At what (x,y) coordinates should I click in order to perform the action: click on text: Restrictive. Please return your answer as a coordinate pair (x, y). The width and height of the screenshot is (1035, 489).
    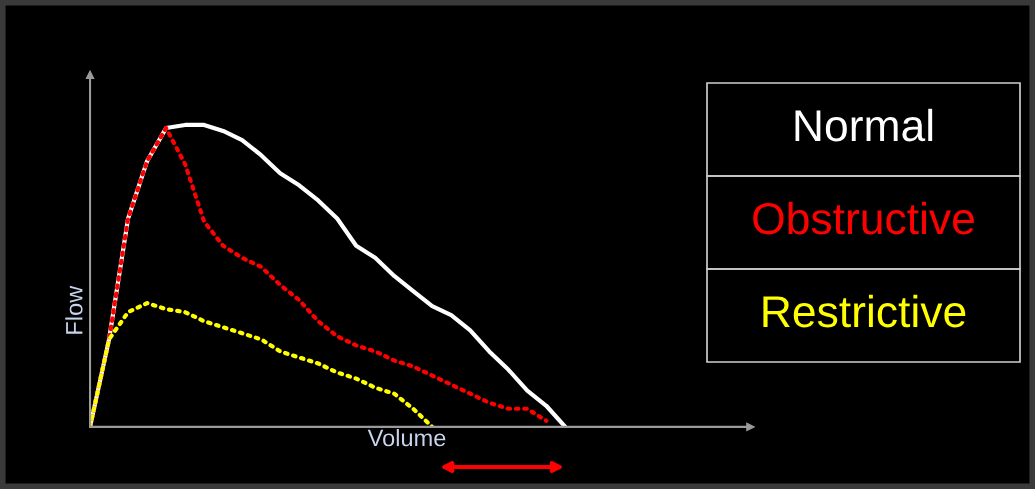
    Looking at the image, I should click on (864, 311).